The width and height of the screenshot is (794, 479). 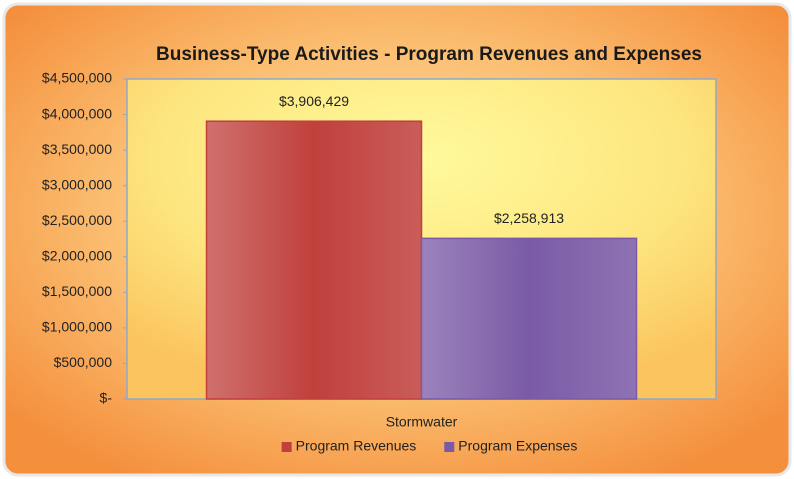 I want to click on data-label: $2,258,913, so click(x=529, y=218).